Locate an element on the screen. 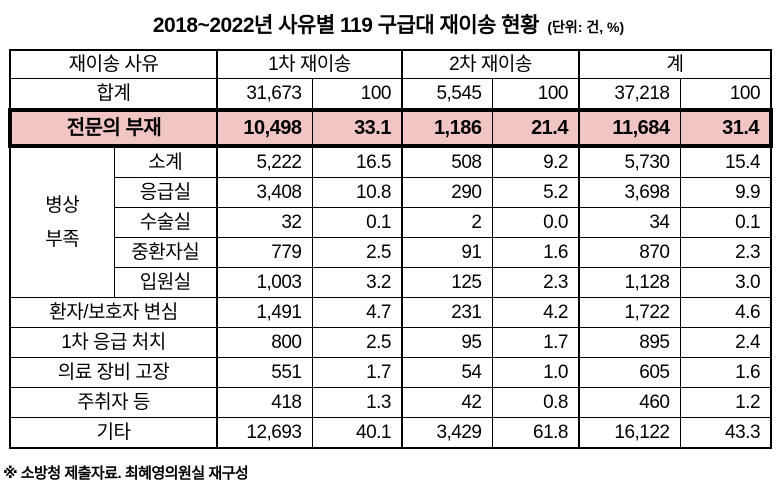  table-row-intoxicated: 주취자 등 418 1.3 42 0.8 460 1.2 is located at coordinates (390, 402).